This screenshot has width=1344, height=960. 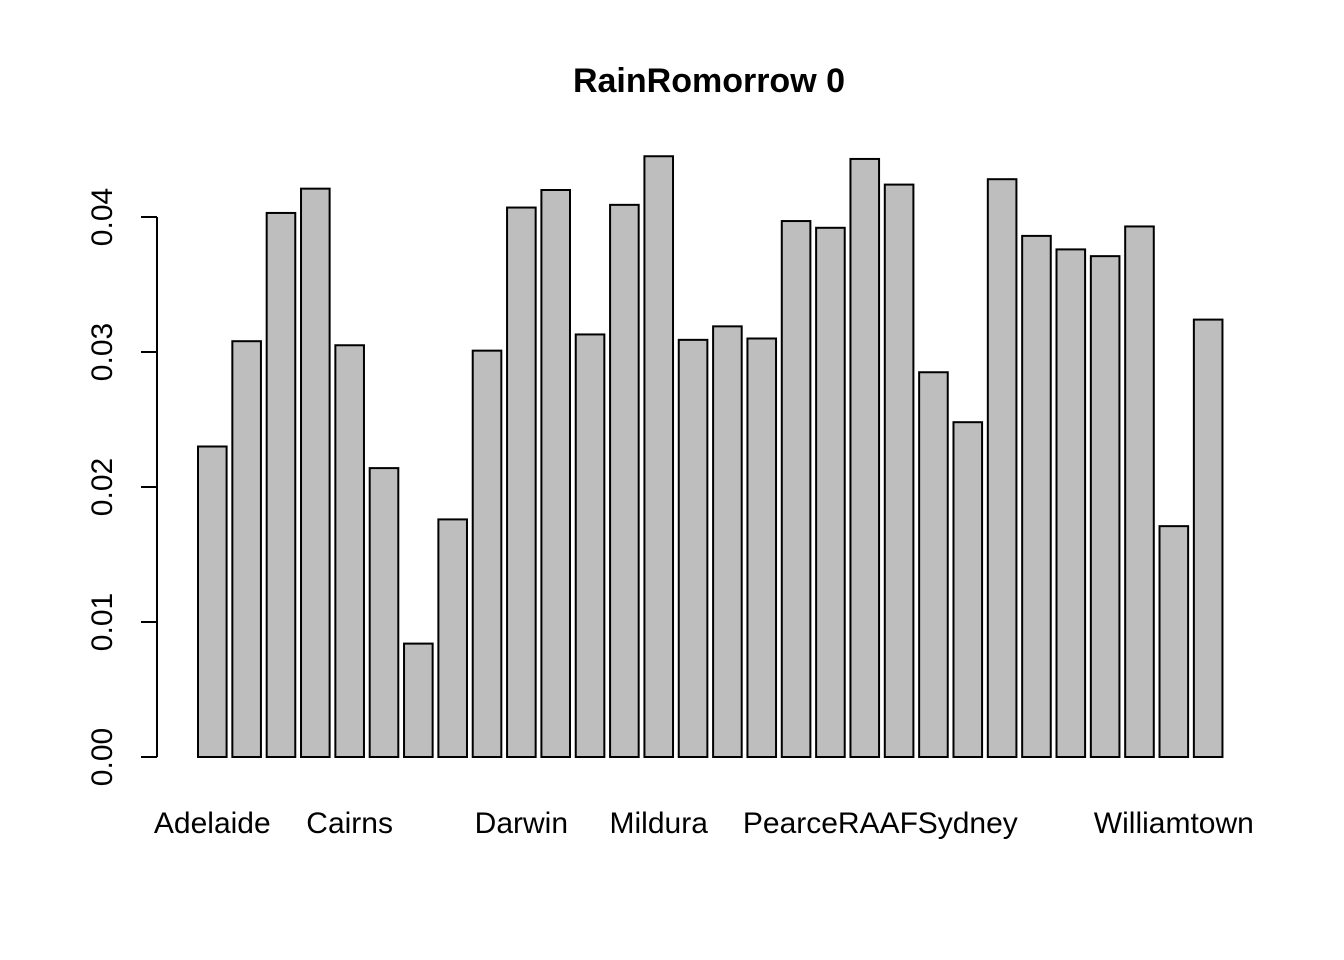 I want to click on y-tick-label: 0.04, so click(x=102, y=217).